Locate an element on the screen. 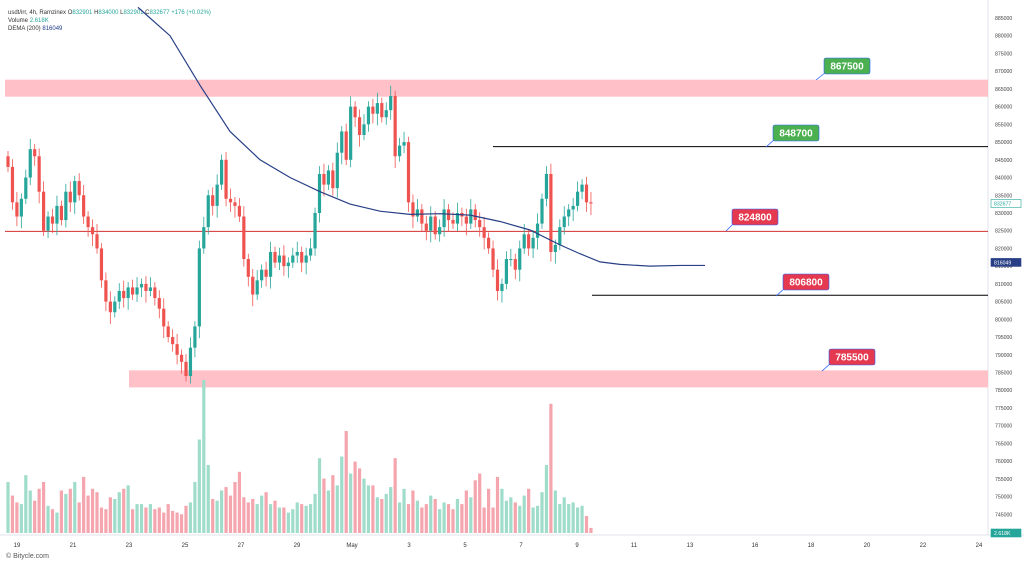 This screenshot has width=1024, height=568. price-tick-label: 805000 is located at coordinates (1003, 303).